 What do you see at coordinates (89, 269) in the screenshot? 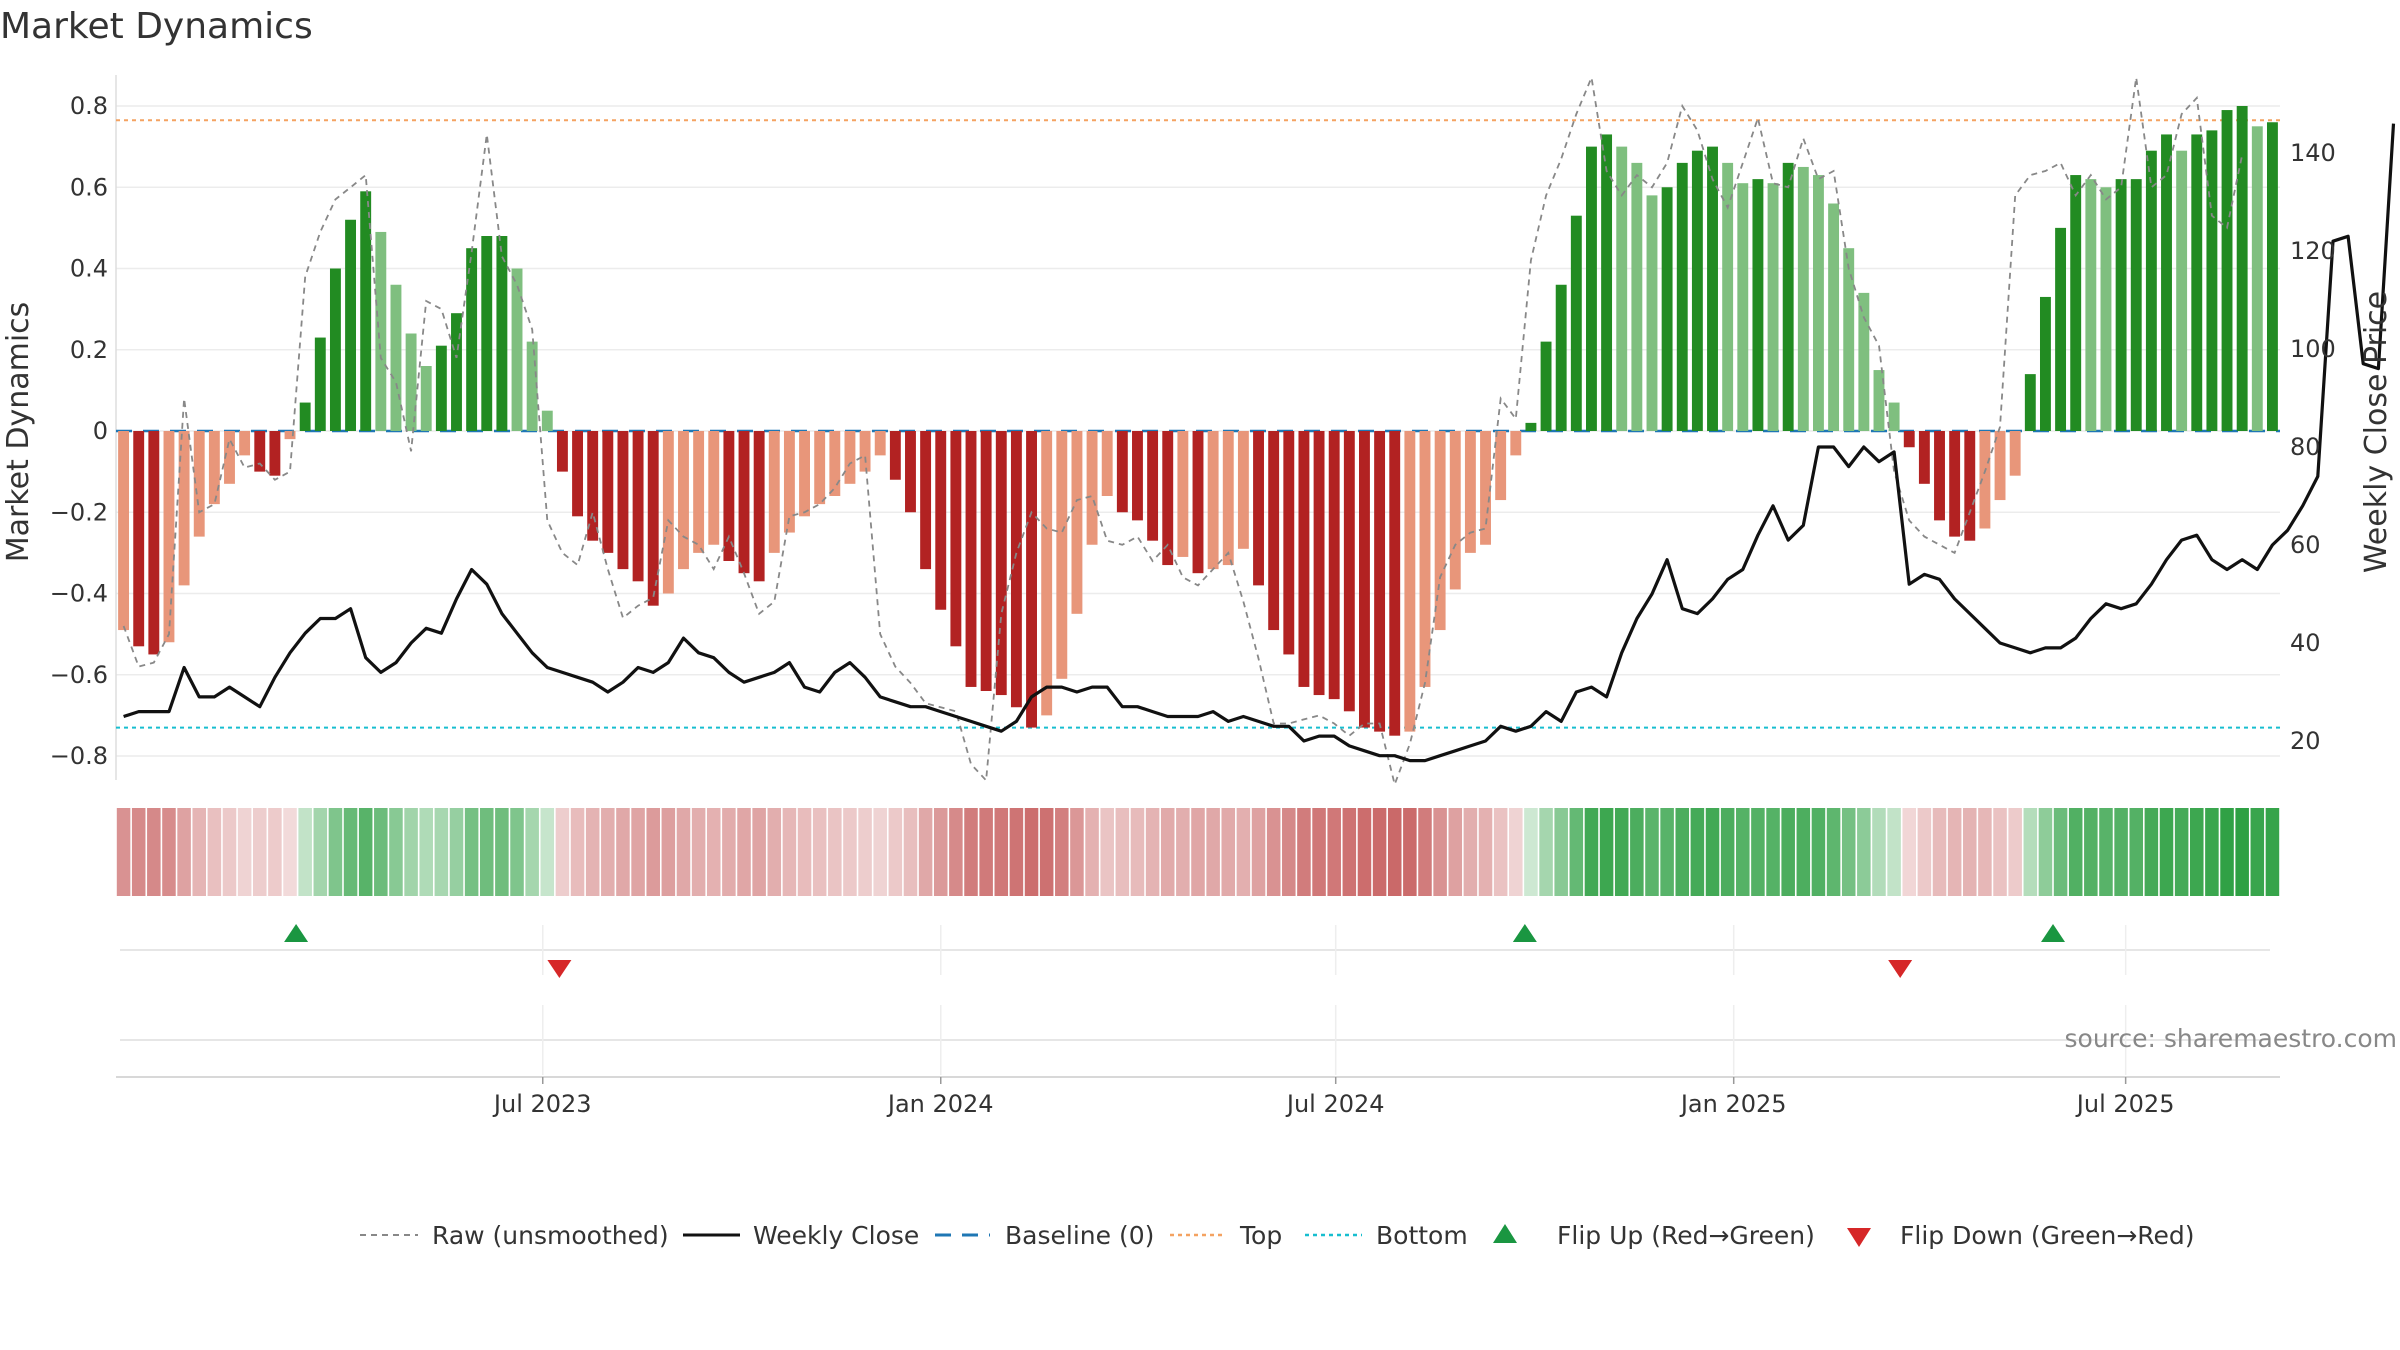
I see `y-tick-left: 0.4` at bounding box center [89, 269].